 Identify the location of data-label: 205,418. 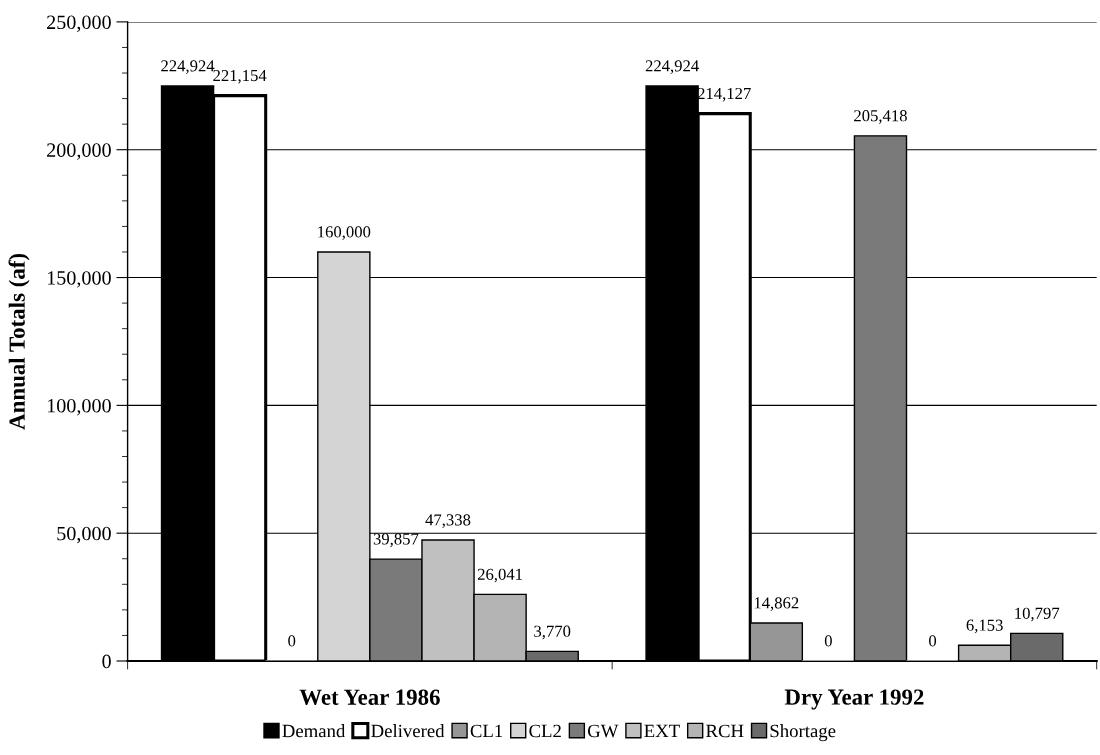
(880, 117).